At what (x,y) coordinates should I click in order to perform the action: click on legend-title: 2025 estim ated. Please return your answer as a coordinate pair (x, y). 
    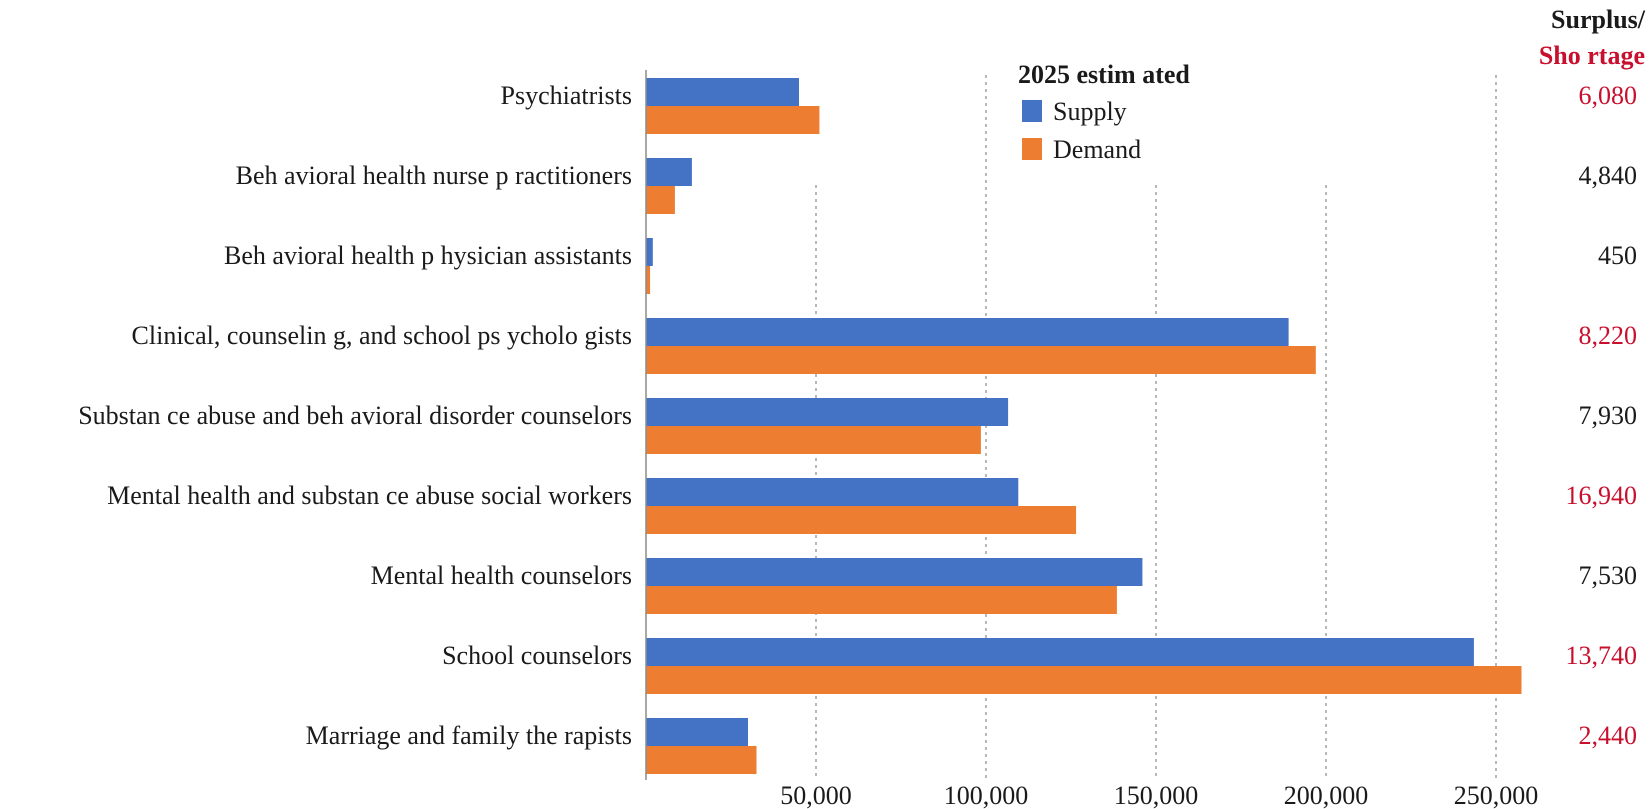
    Looking at the image, I should click on (1104, 74).